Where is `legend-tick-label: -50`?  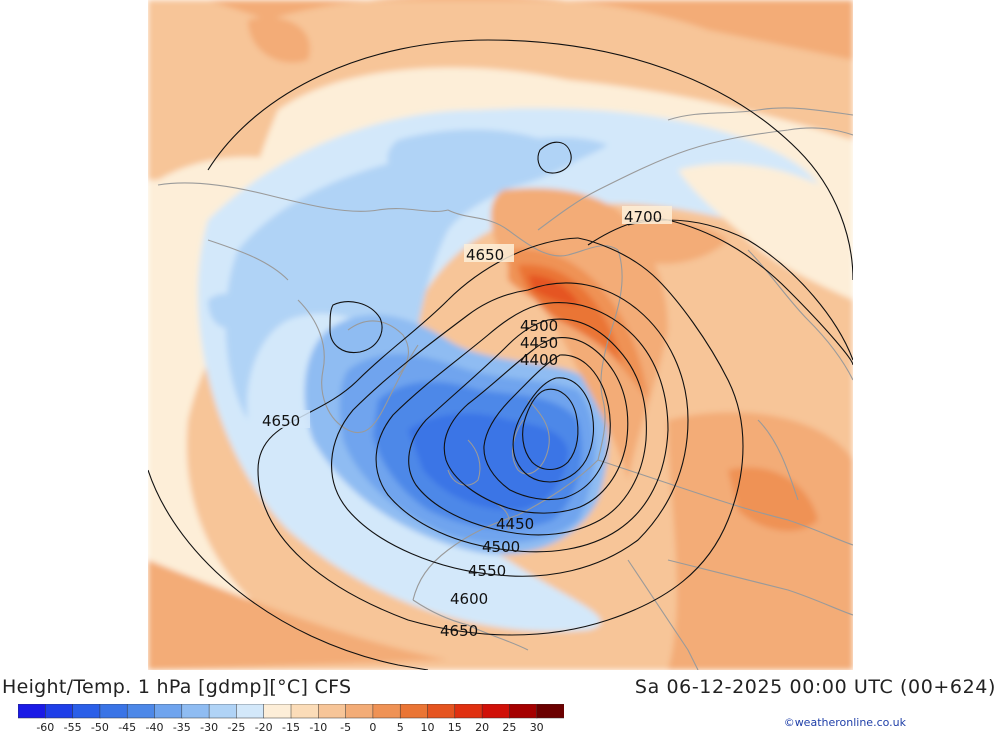 legend-tick-label: -50 is located at coordinates (100, 727).